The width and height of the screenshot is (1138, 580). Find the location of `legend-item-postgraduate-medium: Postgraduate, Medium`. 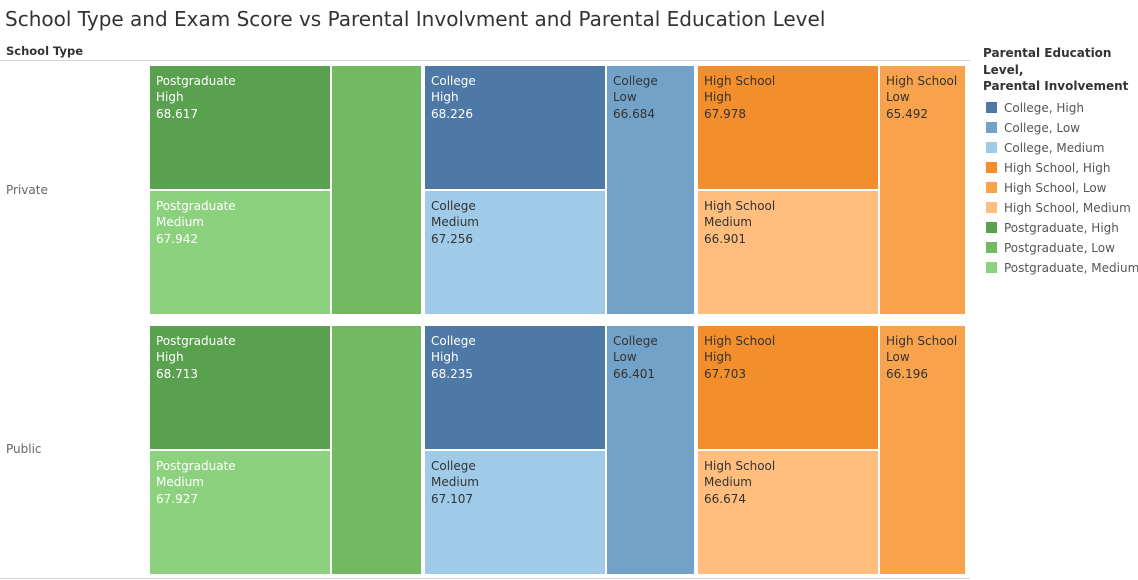

legend-item-postgraduate-medium: Postgraduate, Medium is located at coordinates (1060, 268).